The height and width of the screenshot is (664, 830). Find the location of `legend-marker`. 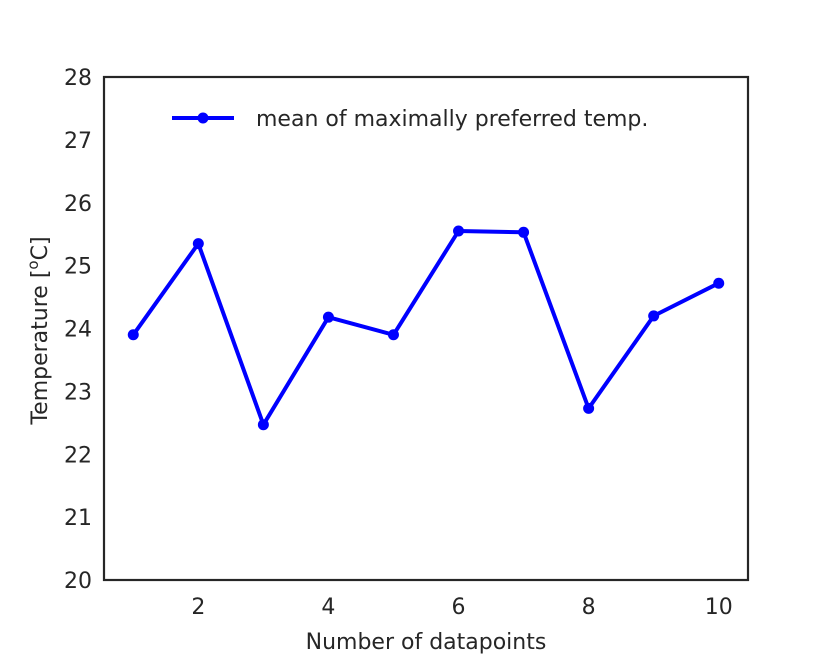

legend-marker is located at coordinates (203, 118).